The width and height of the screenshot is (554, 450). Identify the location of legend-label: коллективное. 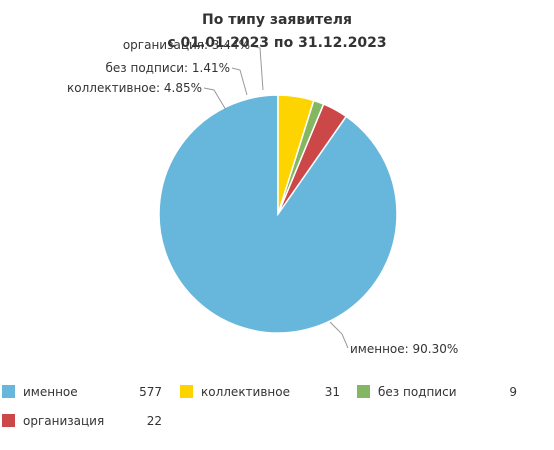
(245, 392).